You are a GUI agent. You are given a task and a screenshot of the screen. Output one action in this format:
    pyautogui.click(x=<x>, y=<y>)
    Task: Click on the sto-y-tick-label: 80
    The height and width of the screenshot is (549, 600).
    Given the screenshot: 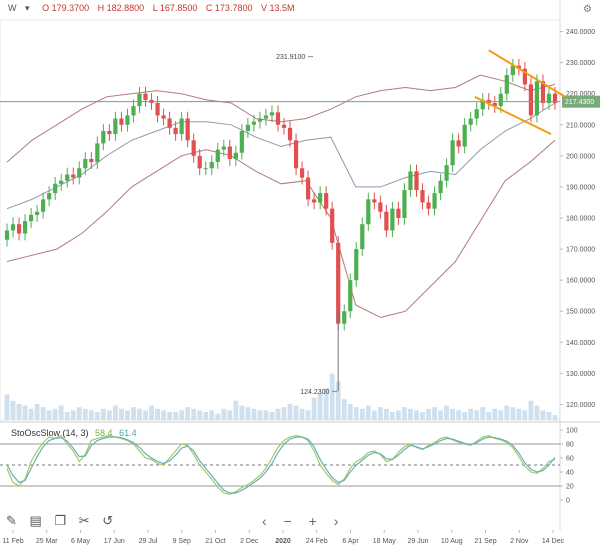 What is the action you would take?
    pyautogui.click(x=570, y=445)
    